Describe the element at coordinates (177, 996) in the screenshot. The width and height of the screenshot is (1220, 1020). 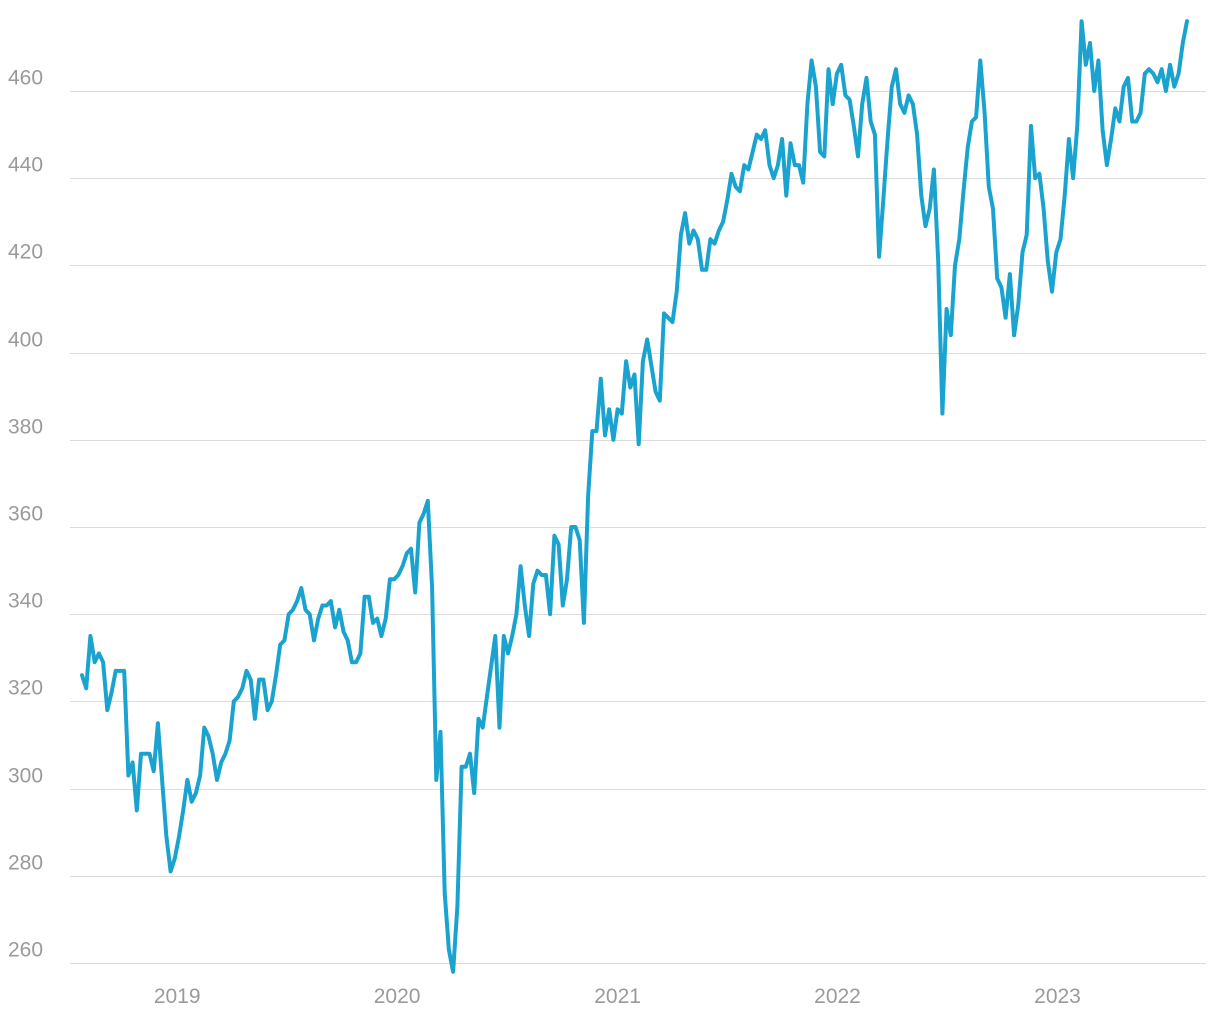
I see `x-tick-label: 2019` at that location.